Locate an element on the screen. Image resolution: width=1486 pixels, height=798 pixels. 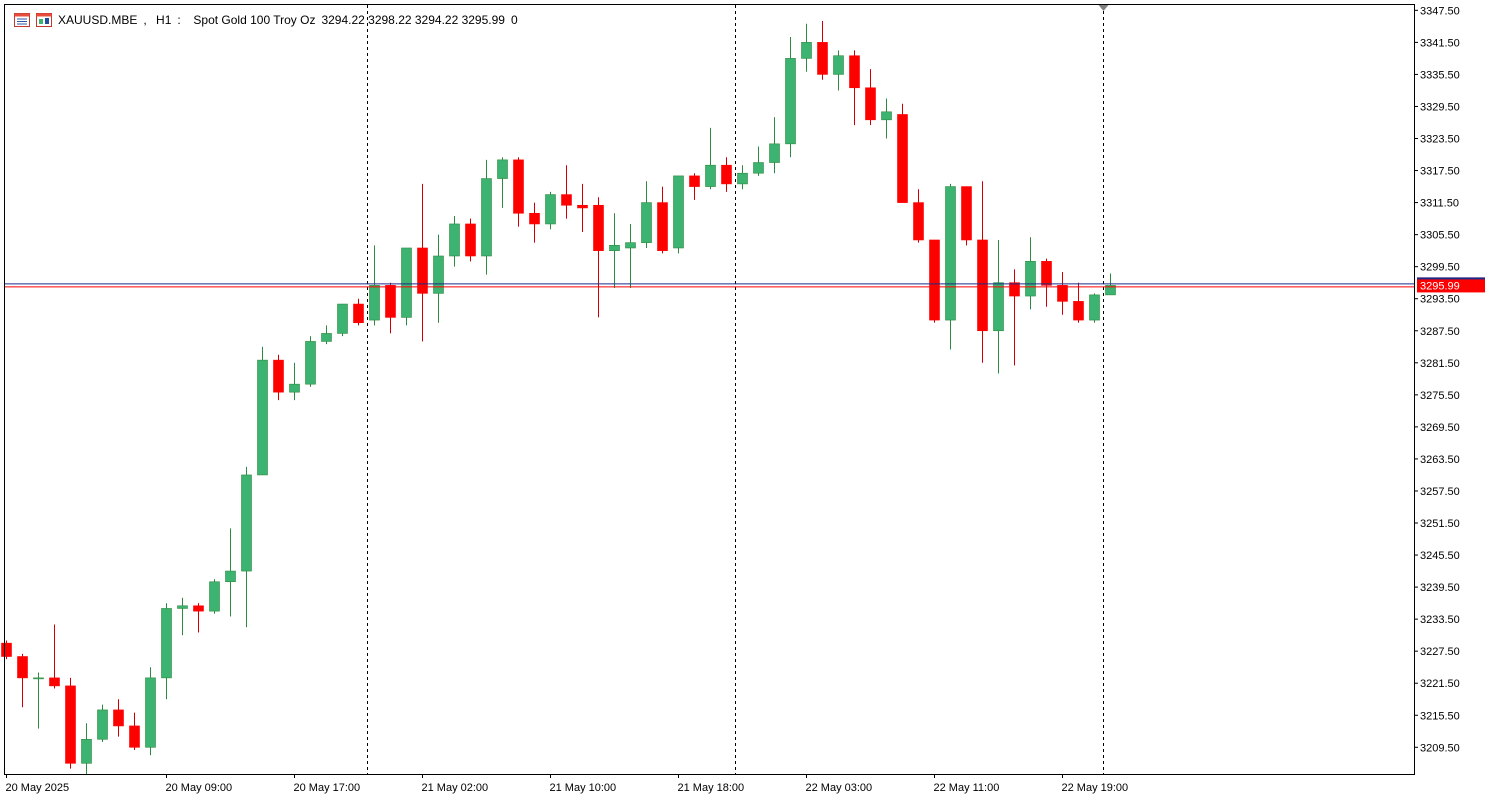
price-tick-label: 3269.50 is located at coordinates (1440, 428).